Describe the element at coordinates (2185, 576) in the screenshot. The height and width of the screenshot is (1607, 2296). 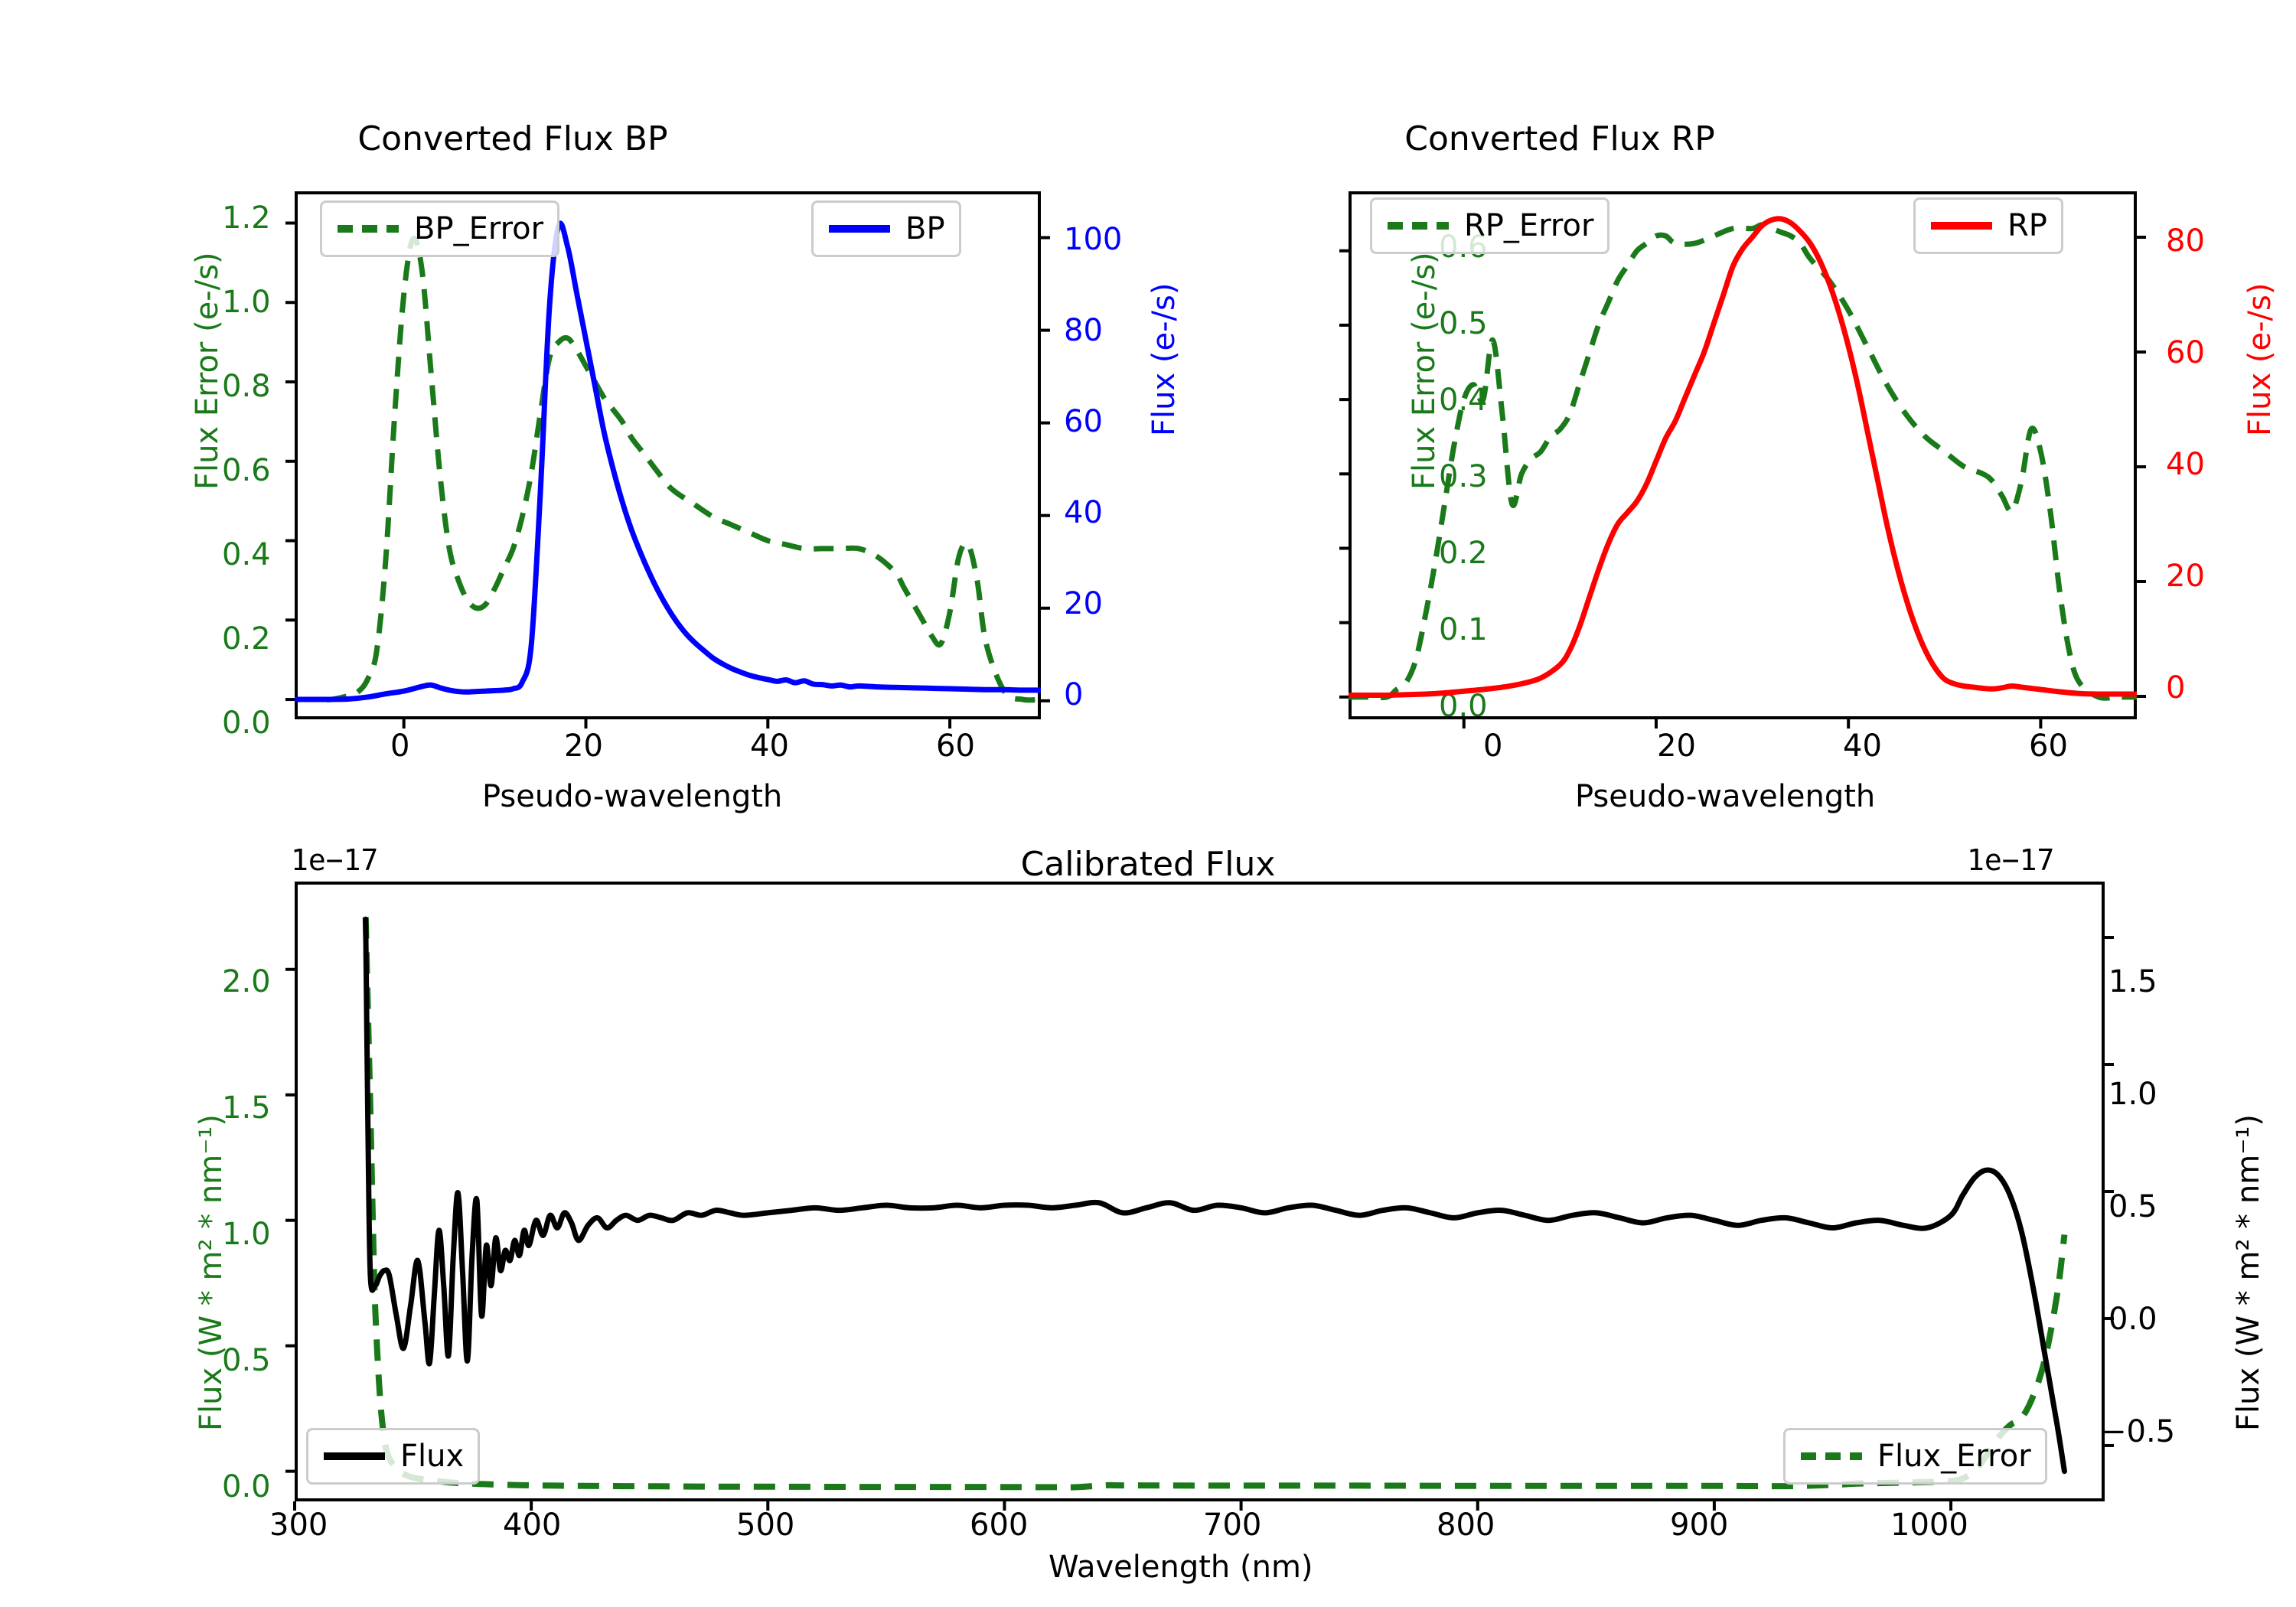
I see `rp-ytick-right-1: 20` at that location.